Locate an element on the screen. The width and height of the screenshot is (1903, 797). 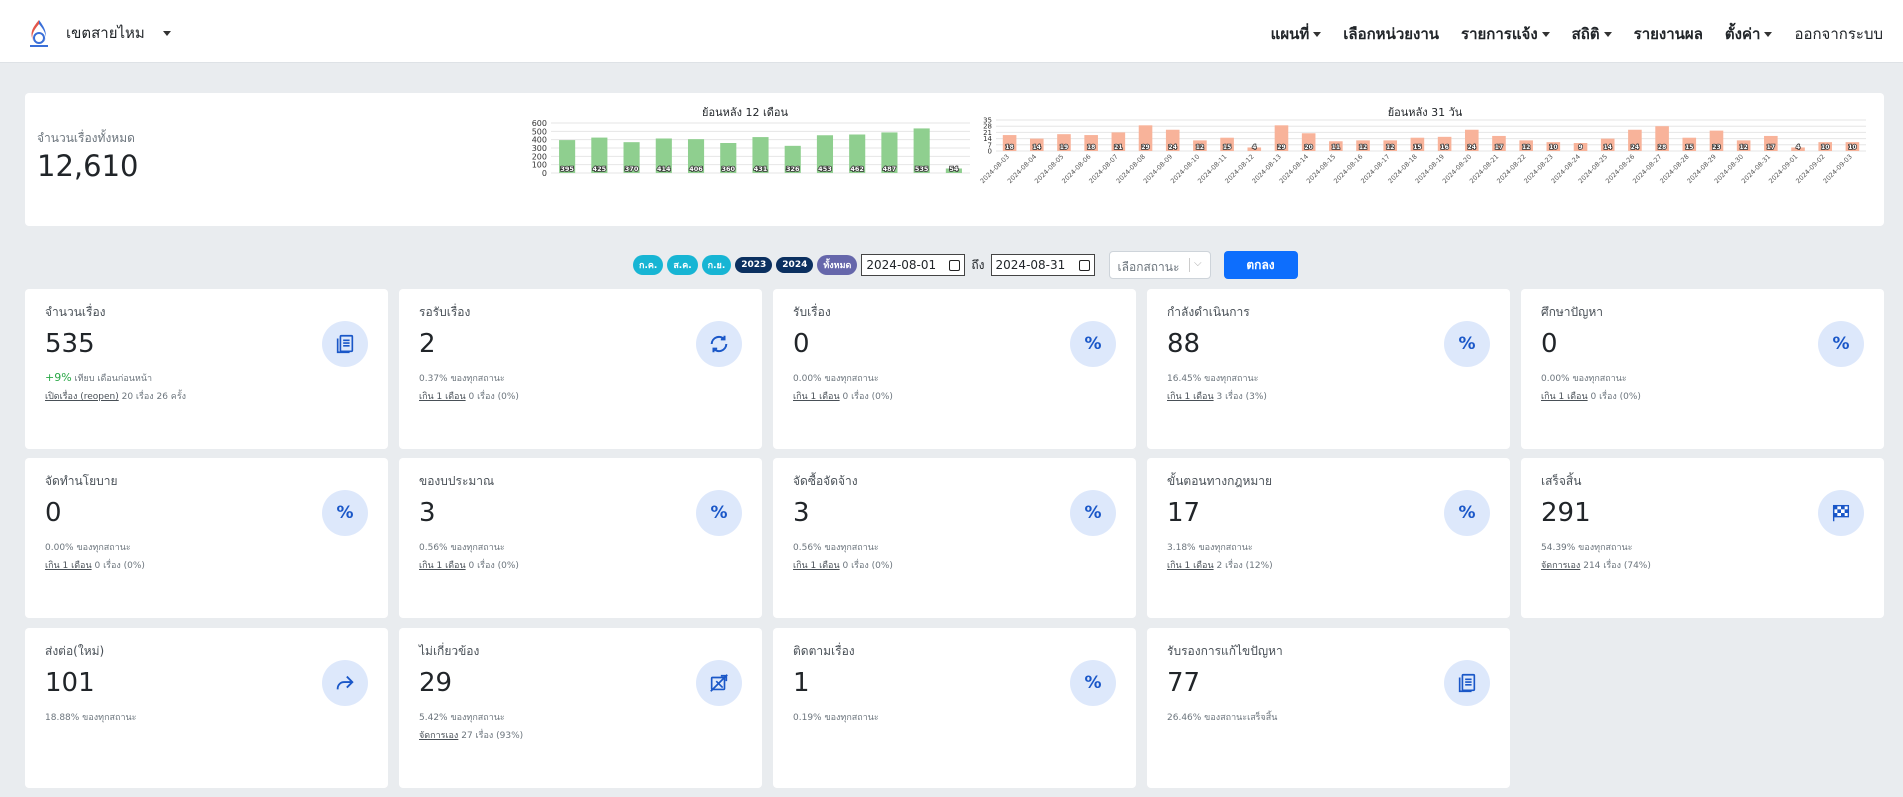
stat-detail-link: เปิดเรื่อง (reopen) is located at coordinates (82, 397).